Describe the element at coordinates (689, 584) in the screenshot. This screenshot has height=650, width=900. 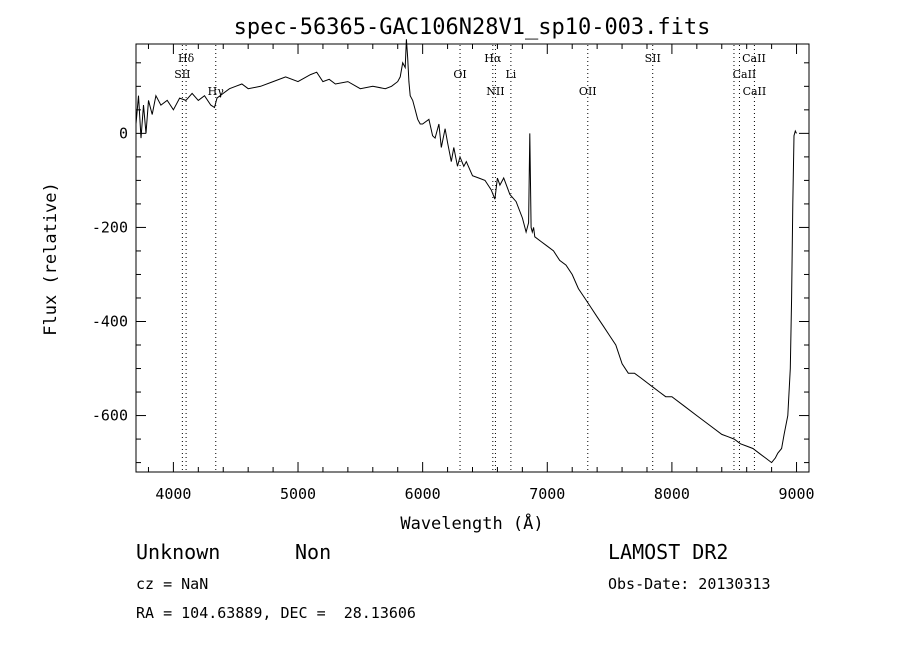
I see `obs-date: Obs-Date: 20130313` at that location.